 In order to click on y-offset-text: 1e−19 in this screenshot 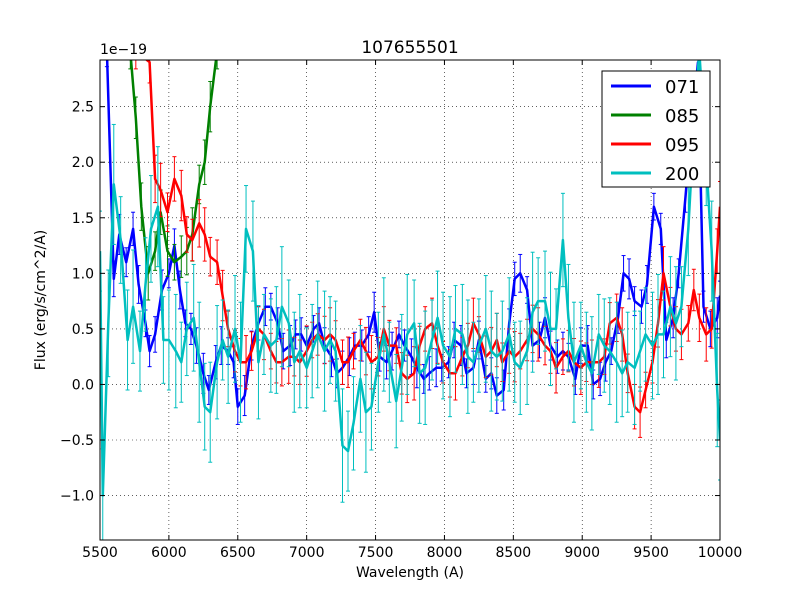, I will do `click(123, 50)`.